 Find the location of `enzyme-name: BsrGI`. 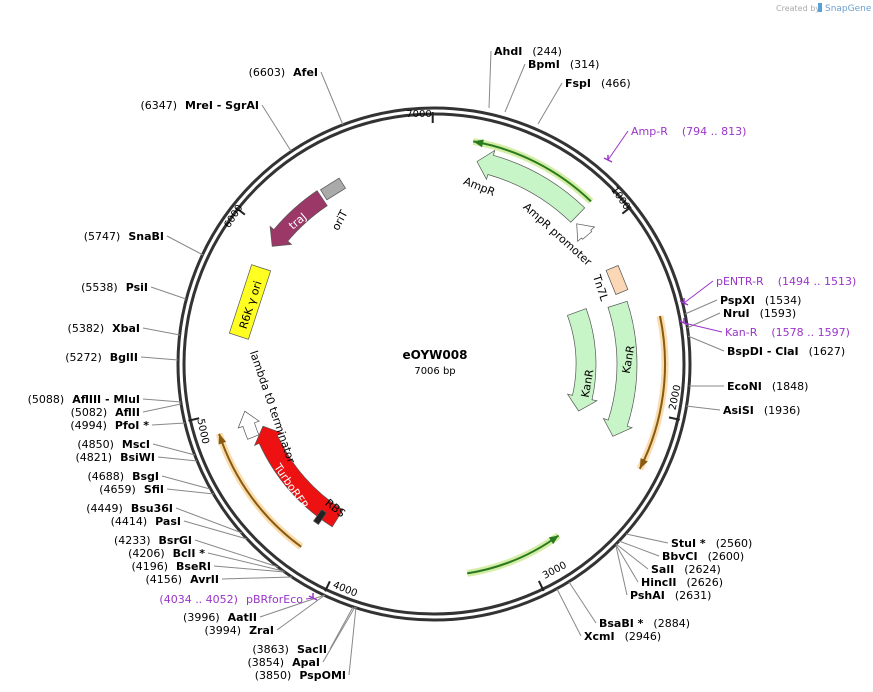

enzyme-name: BsrGI is located at coordinates (175, 540).